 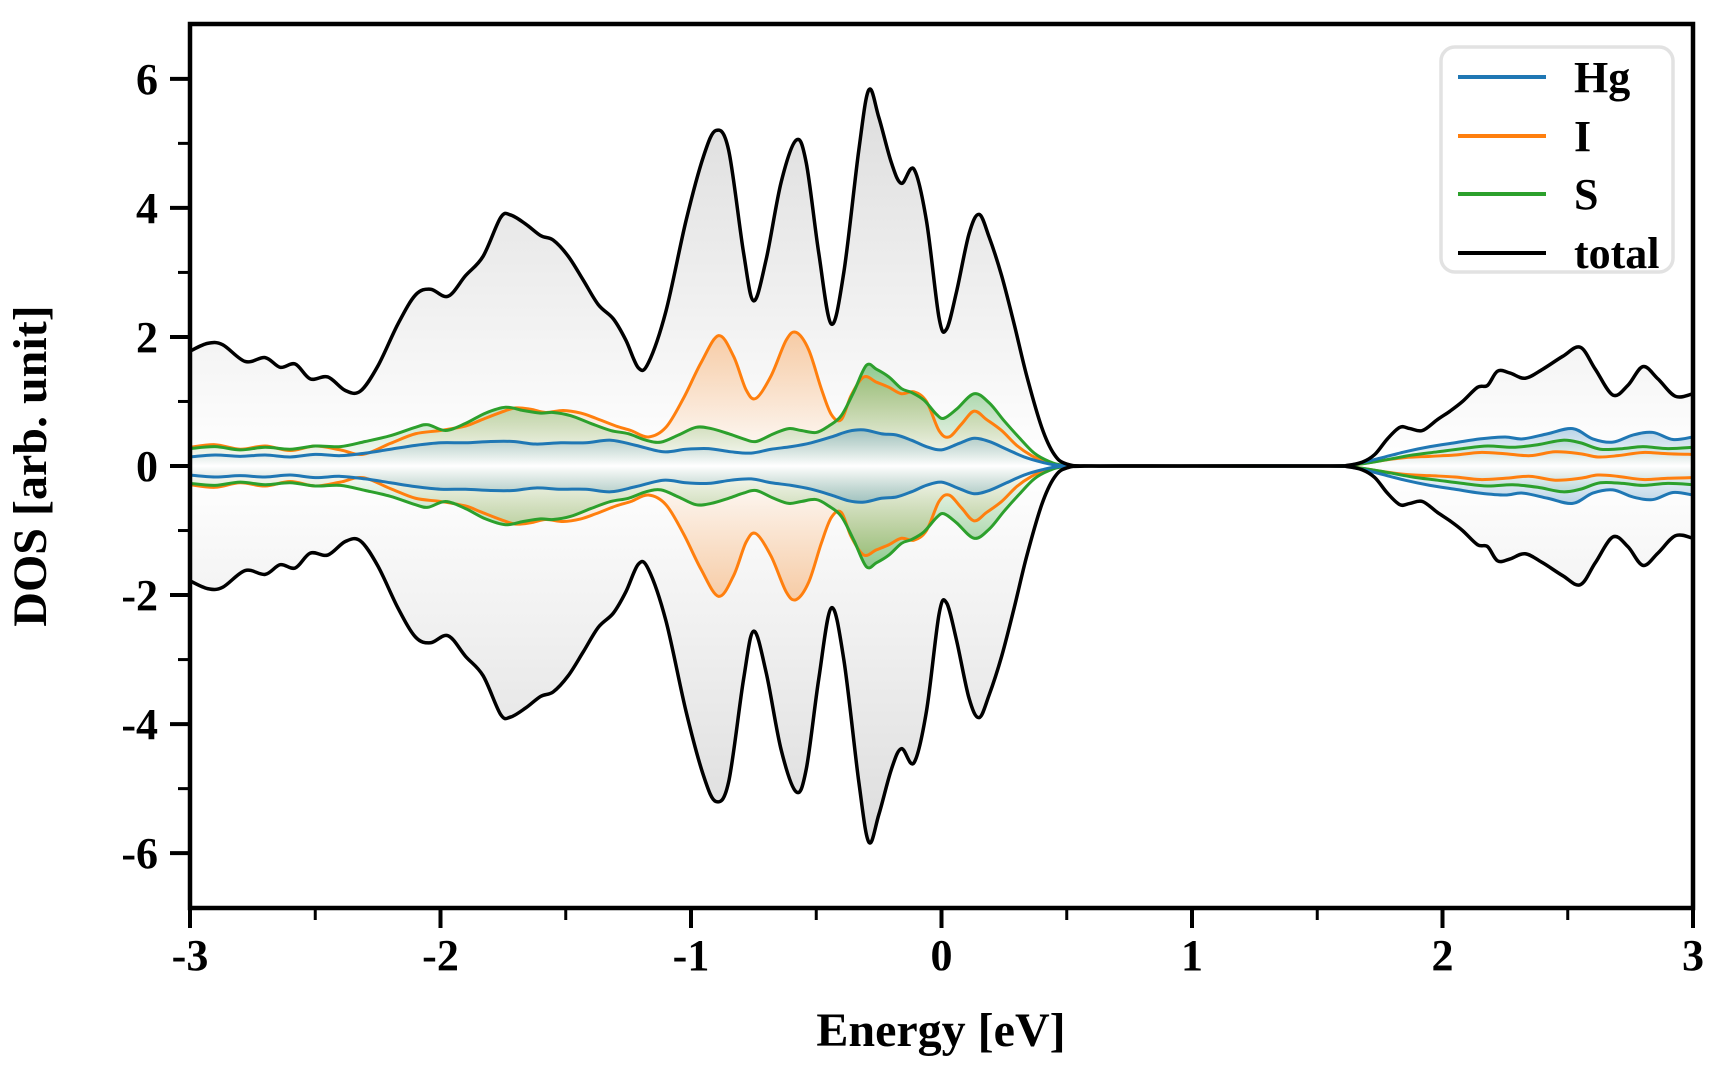 I want to click on area-Hg-up, so click(x=941, y=447).